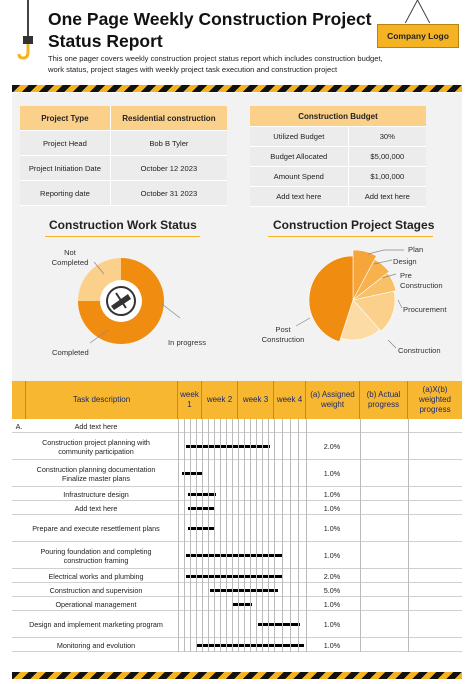 This screenshot has width=474, height=684. I want to click on table-row: Infrastructure design 1.0%, so click(237, 494).